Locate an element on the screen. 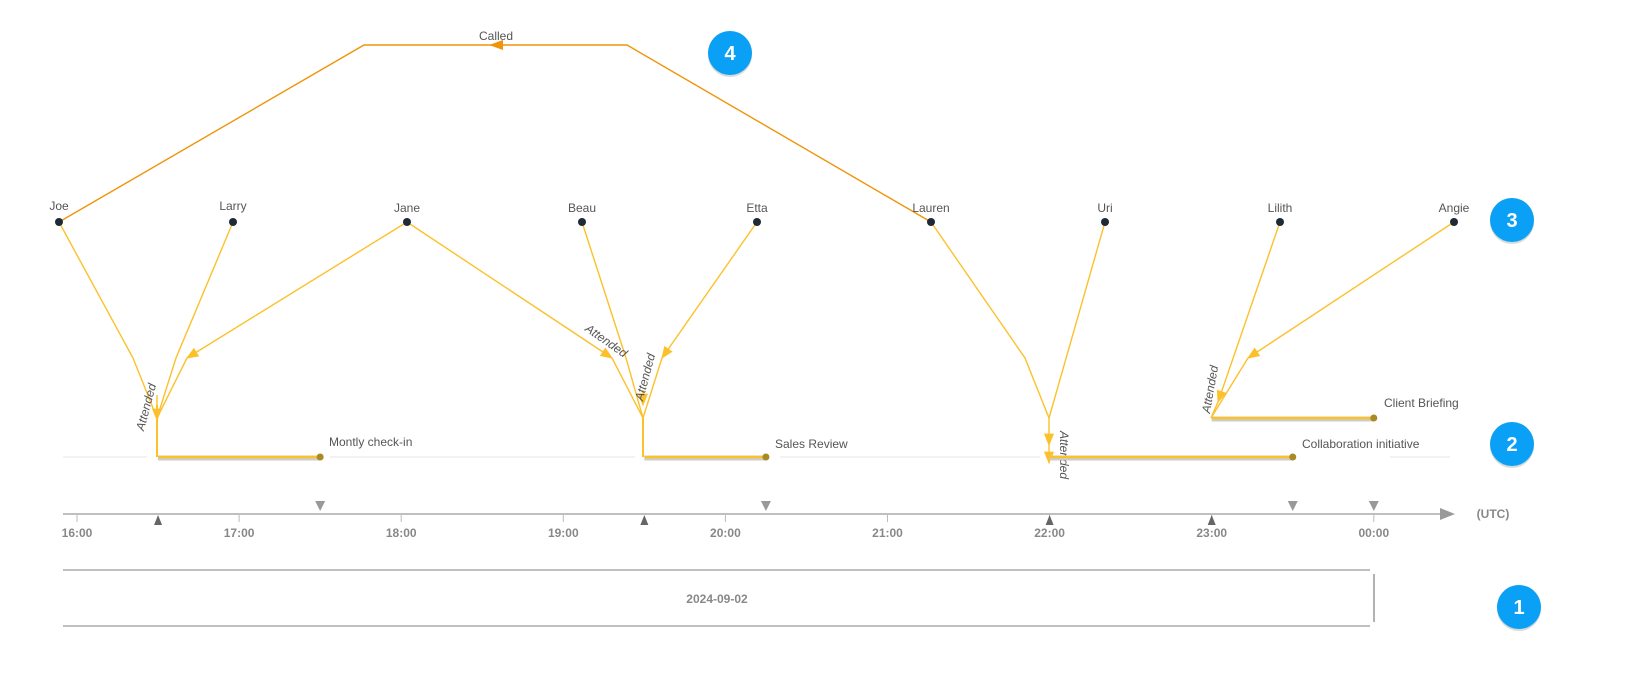 This screenshot has width=1636, height=683. axis-arrow-icon is located at coordinates (1447, 514).